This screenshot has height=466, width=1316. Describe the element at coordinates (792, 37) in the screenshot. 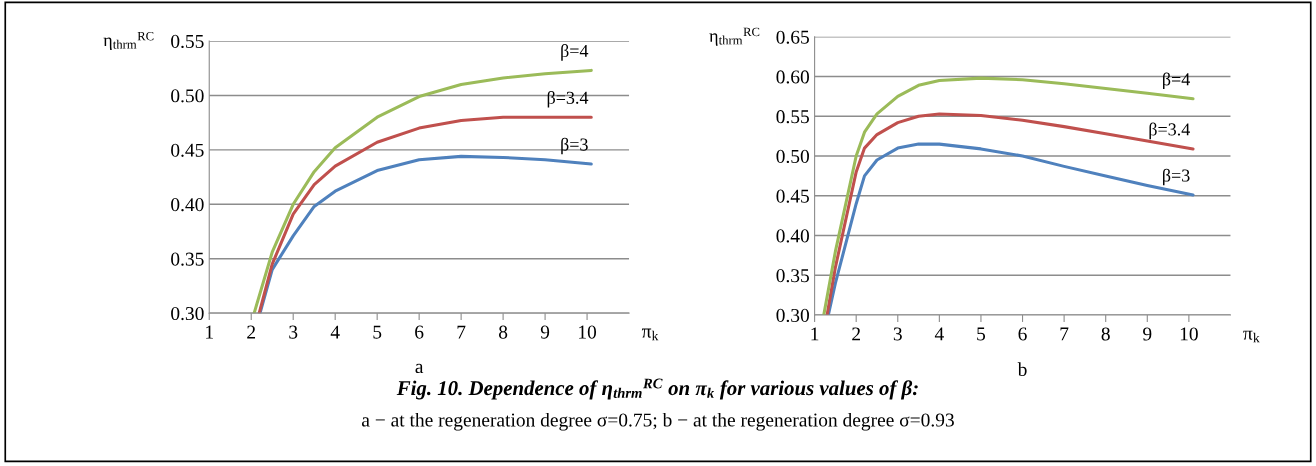

I see `y-tick-label: 0.65` at that location.